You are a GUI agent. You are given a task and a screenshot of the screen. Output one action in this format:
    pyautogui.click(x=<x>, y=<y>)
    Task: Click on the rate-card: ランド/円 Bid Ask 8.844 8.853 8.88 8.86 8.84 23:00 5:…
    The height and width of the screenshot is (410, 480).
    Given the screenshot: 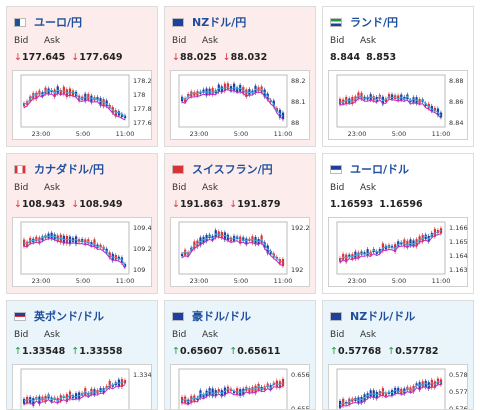 What is the action you would take?
    pyautogui.click(x=398, y=76)
    